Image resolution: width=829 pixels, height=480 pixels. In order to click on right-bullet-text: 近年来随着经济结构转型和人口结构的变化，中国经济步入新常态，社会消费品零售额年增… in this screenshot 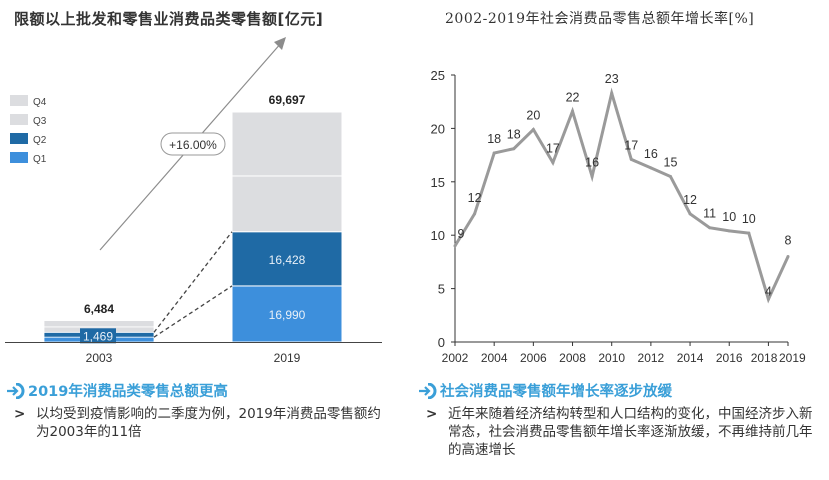, I will do `click(630, 432)`.